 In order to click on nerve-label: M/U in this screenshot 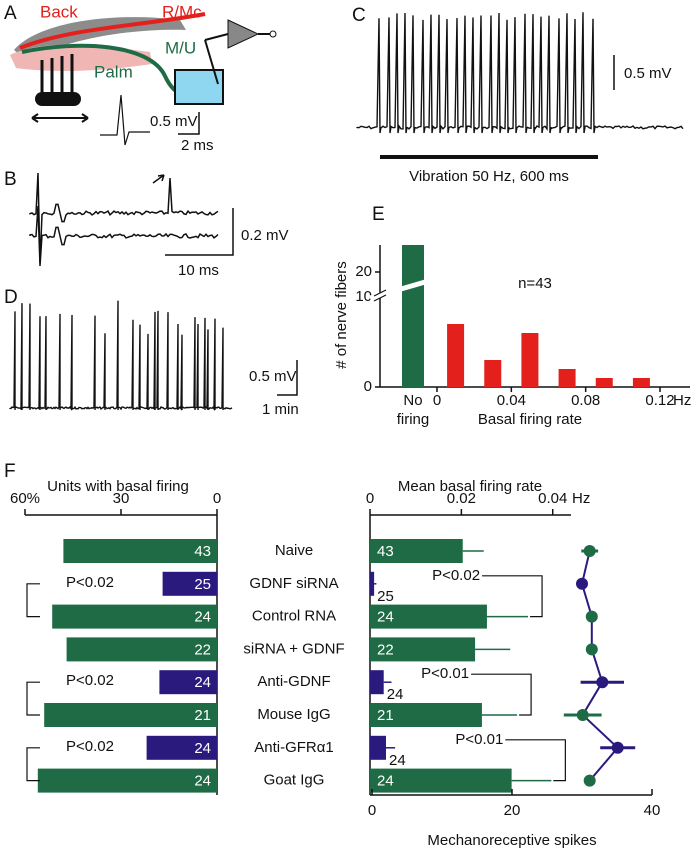, I will do `click(180, 47)`.